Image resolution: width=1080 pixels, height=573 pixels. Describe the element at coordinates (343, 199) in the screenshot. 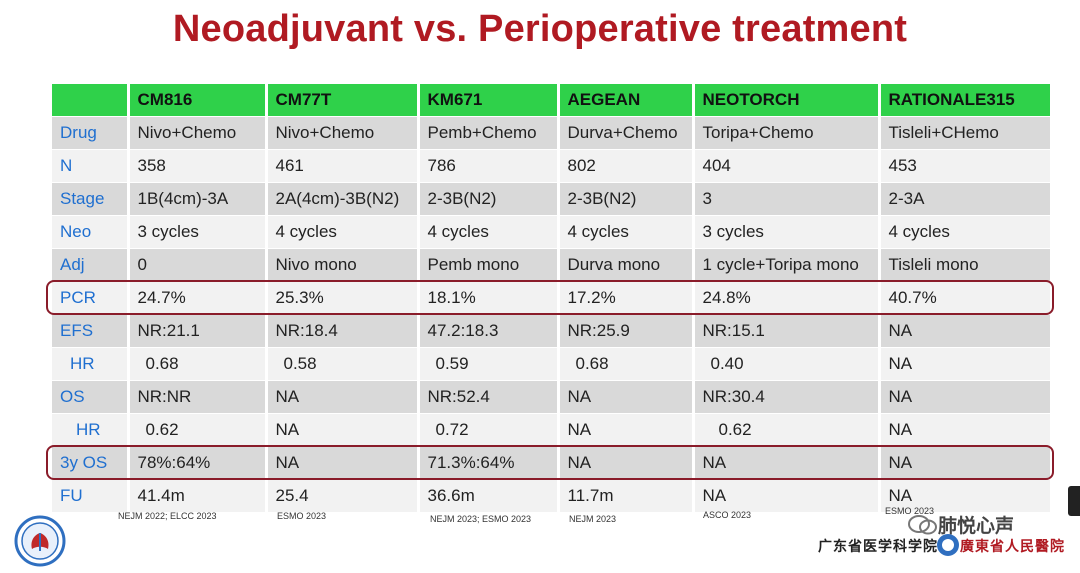

I see `table-cell: 2A(4cm)-3B(N2)` at that location.